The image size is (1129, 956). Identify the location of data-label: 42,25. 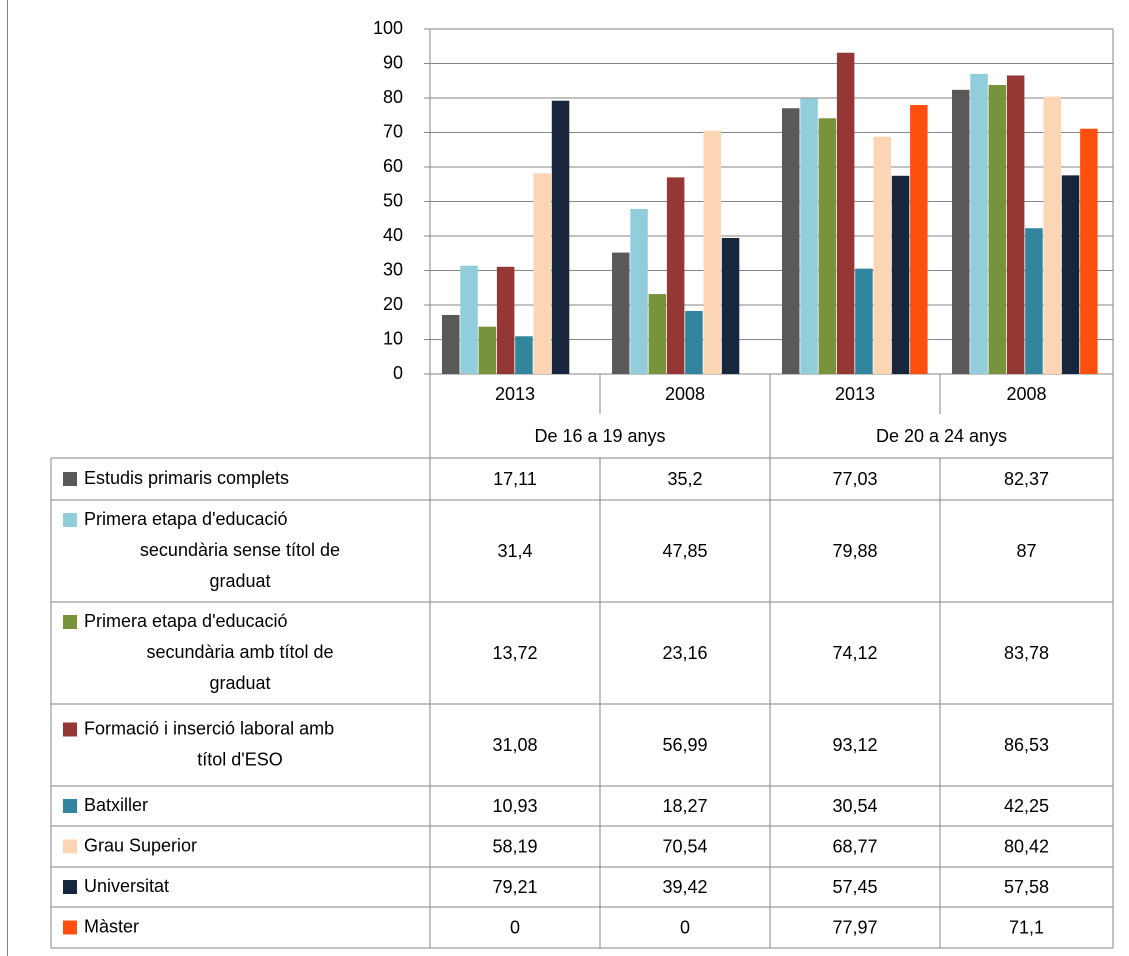
(1026, 806).